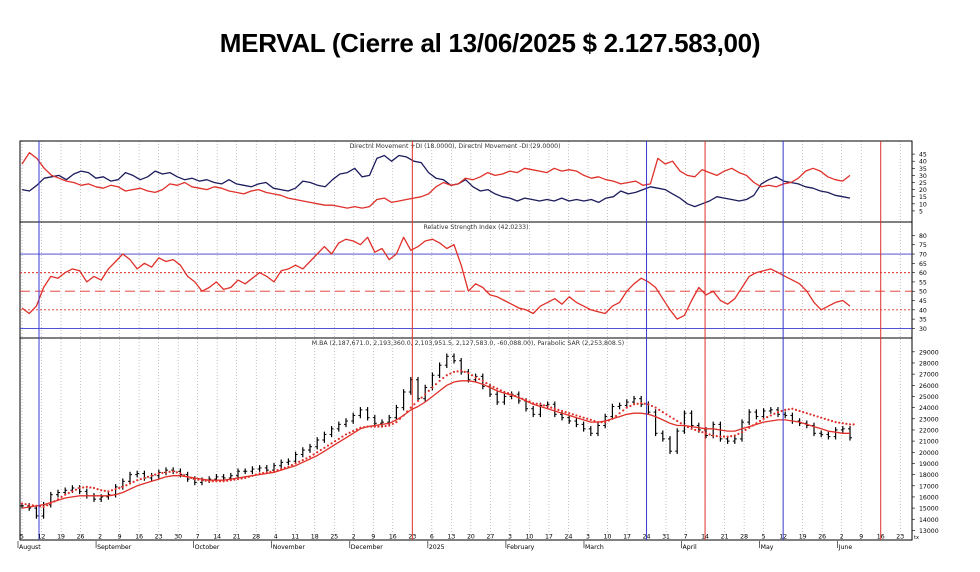  What do you see at coordinates (81, 537) in the screenshot?
I see `x-tick-label: 26` at bounding box center [81, 537].